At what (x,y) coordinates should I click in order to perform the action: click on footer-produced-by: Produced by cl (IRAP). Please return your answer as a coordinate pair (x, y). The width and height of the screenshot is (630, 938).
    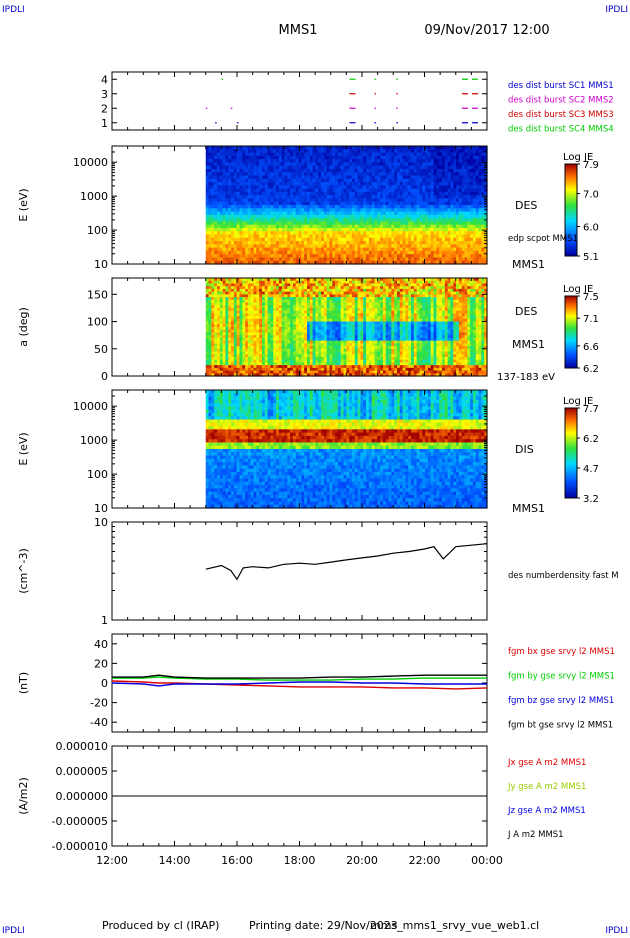
    Looking at the image, I should click on (160, 925).